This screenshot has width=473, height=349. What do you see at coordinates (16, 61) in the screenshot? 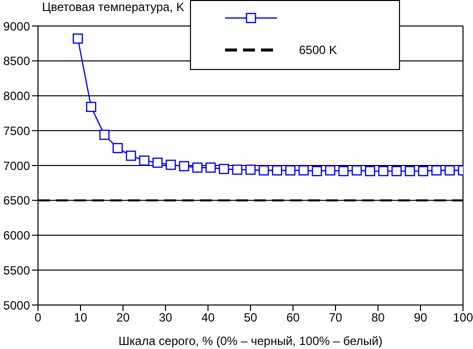
I see `y-tick-label: 8500` at bounding box center [16, 61].